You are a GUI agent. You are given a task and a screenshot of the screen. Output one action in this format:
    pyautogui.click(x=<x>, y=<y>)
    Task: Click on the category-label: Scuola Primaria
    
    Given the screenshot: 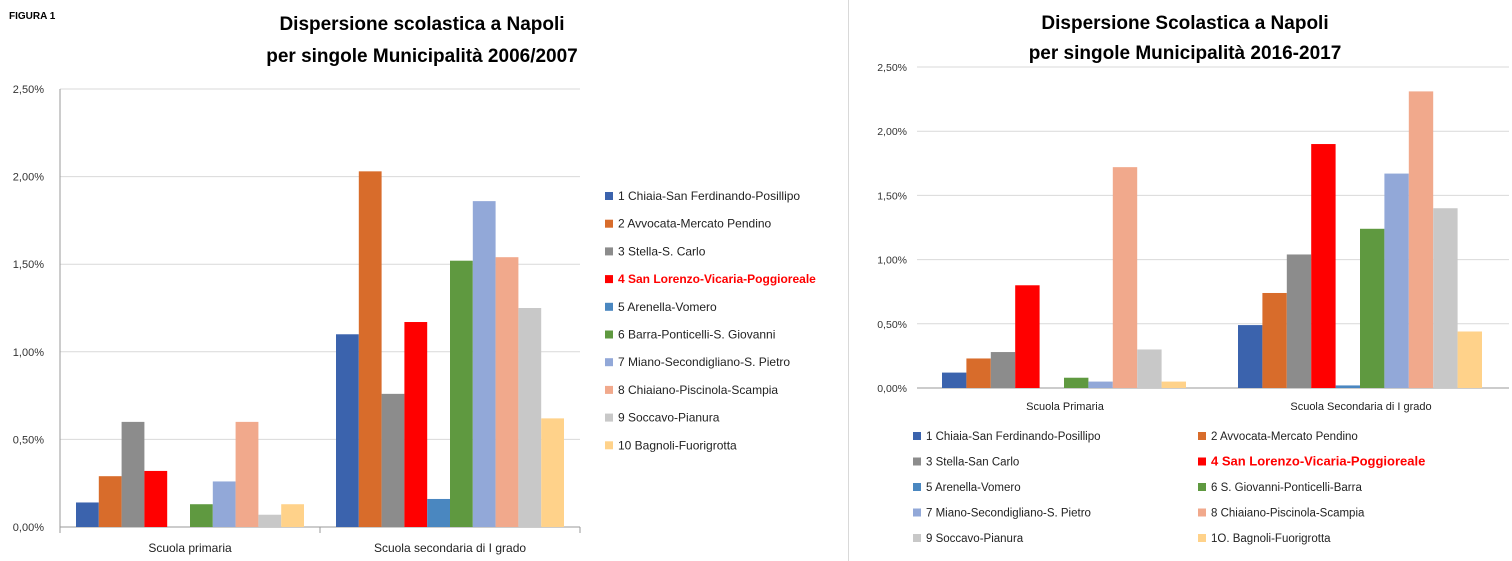 What is the action you would take?
    pyautogui.click(x=1065, y=407)
    